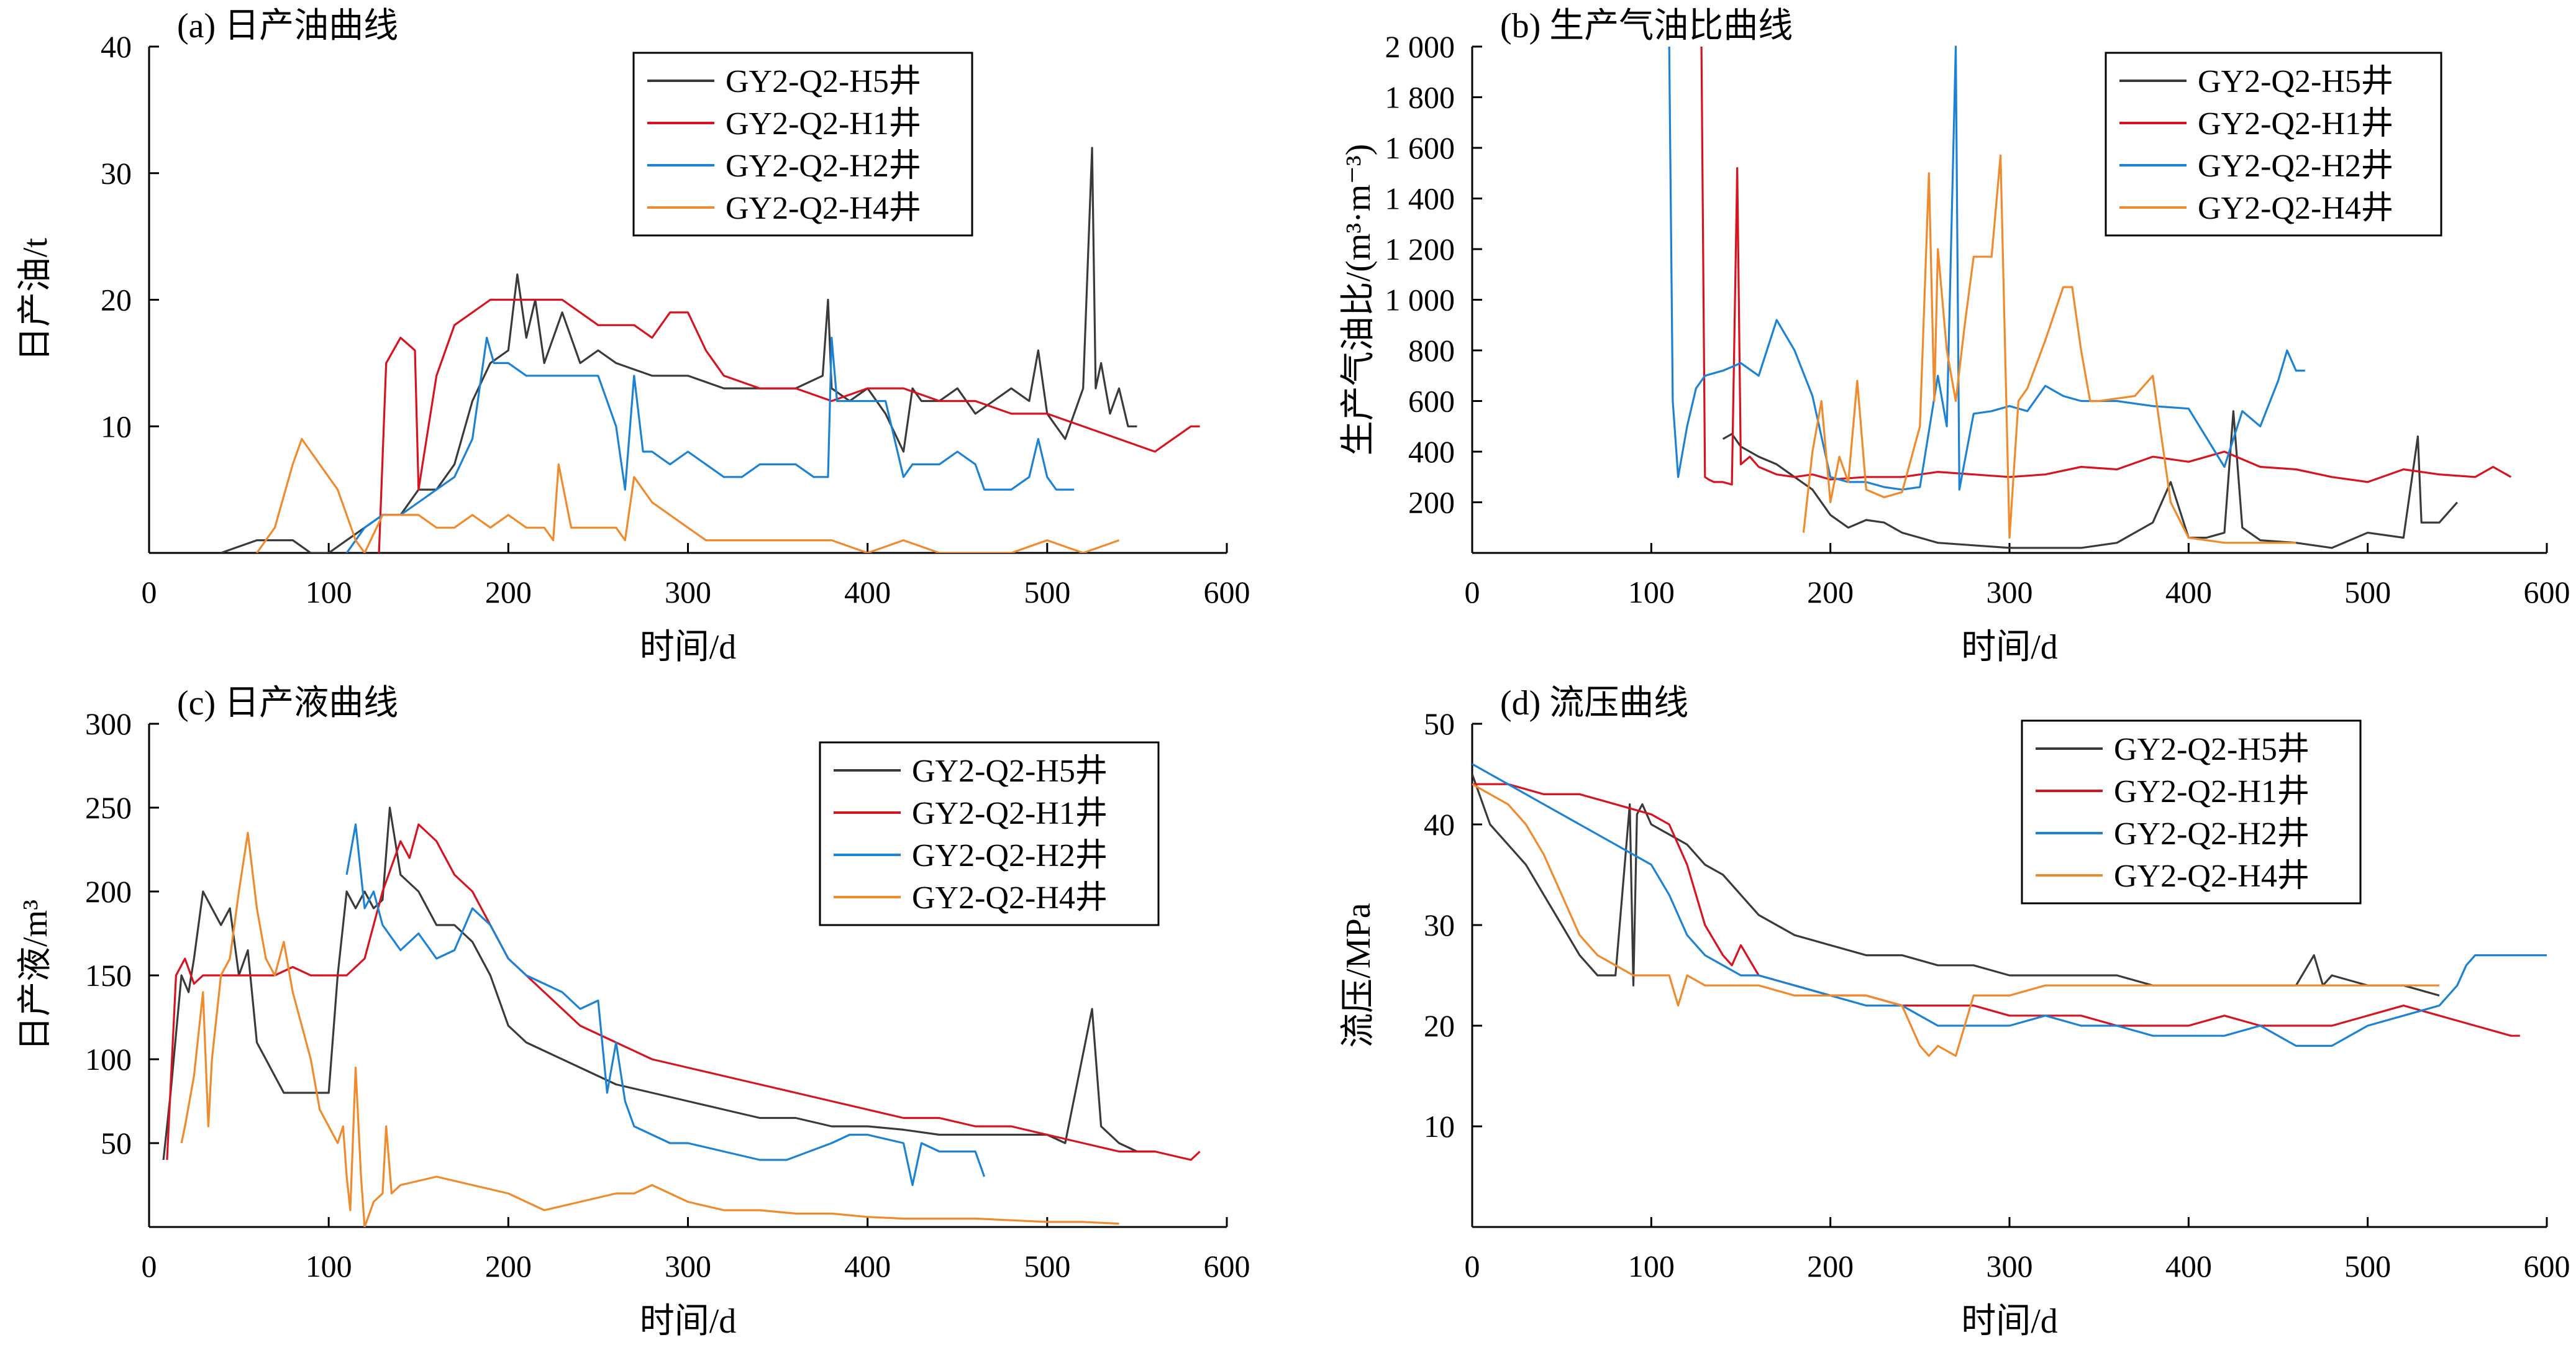 The width and height of the screenshot is (2576, 1350). I want to click on y-tick-label: 400, so click(1431, 451).